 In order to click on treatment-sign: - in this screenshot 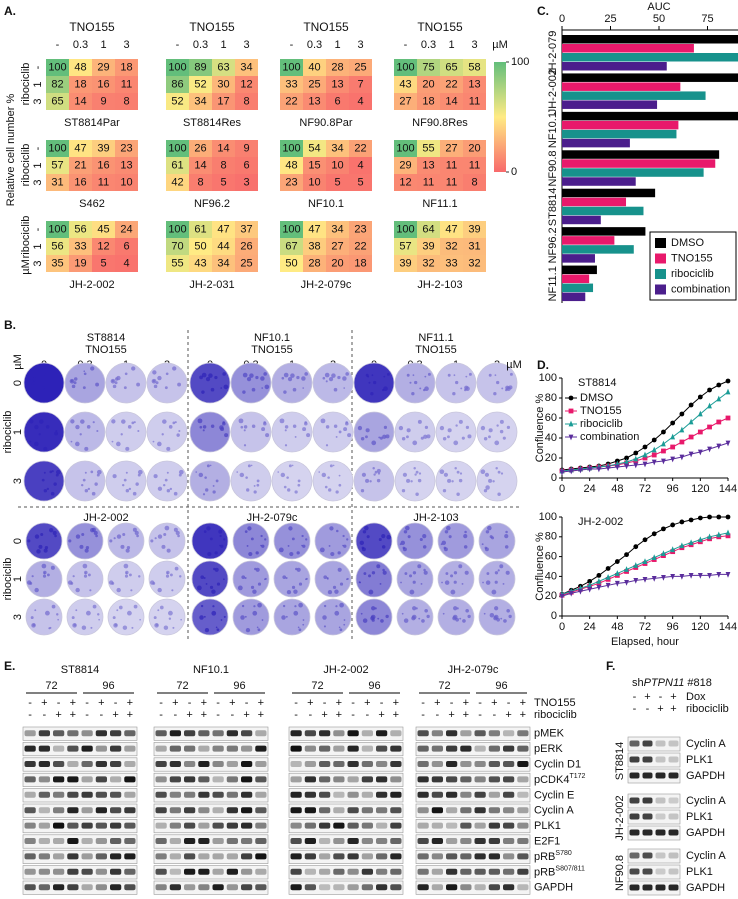, I will do `click(190, 703)`.